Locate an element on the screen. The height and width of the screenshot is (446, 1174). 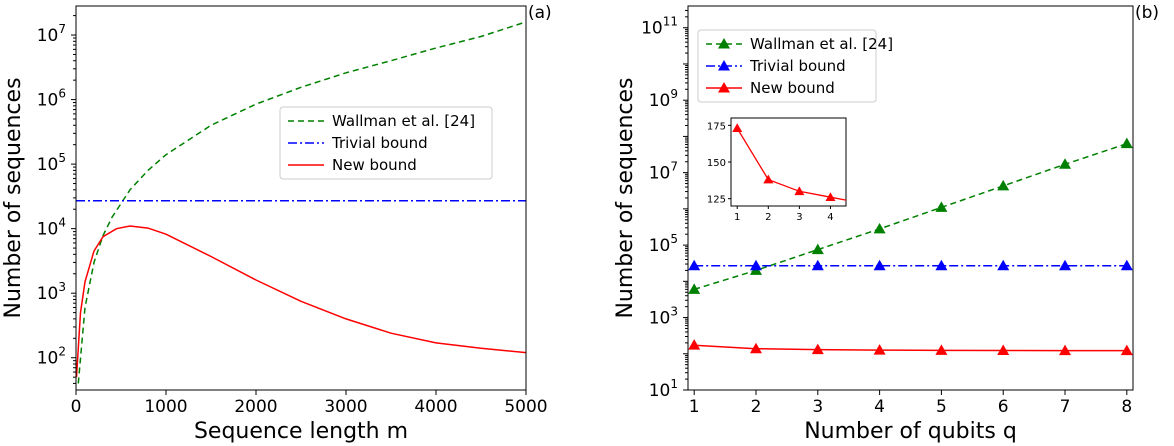
panel-label: (a) is located at coordinates (540, 13).